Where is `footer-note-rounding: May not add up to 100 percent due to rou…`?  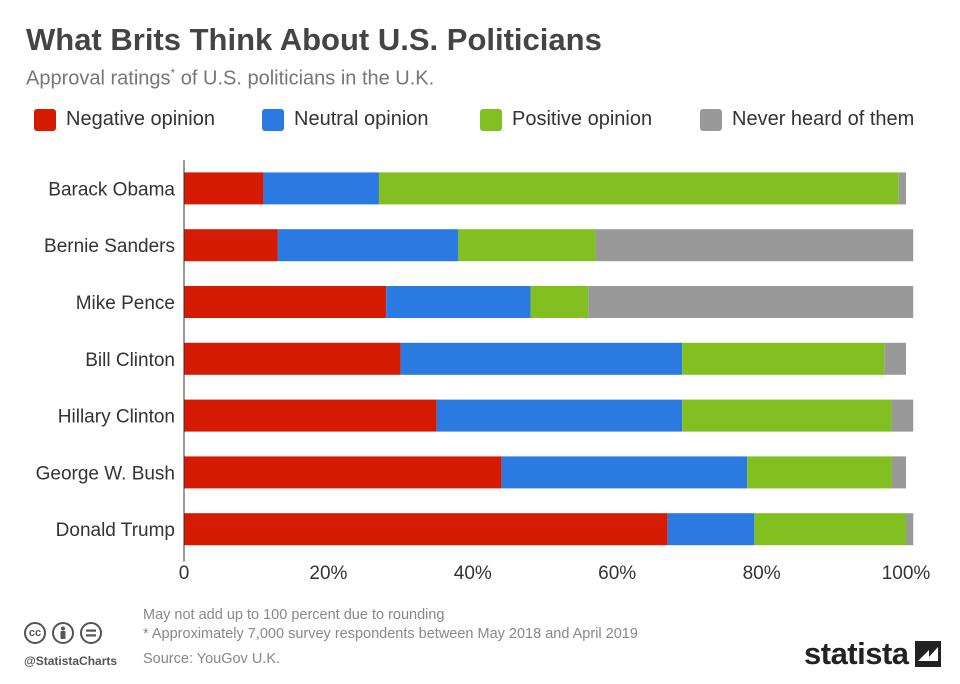
footer-note-rounding: May not add up to 100 percent due to rou… is located at coordinates (294, 615).